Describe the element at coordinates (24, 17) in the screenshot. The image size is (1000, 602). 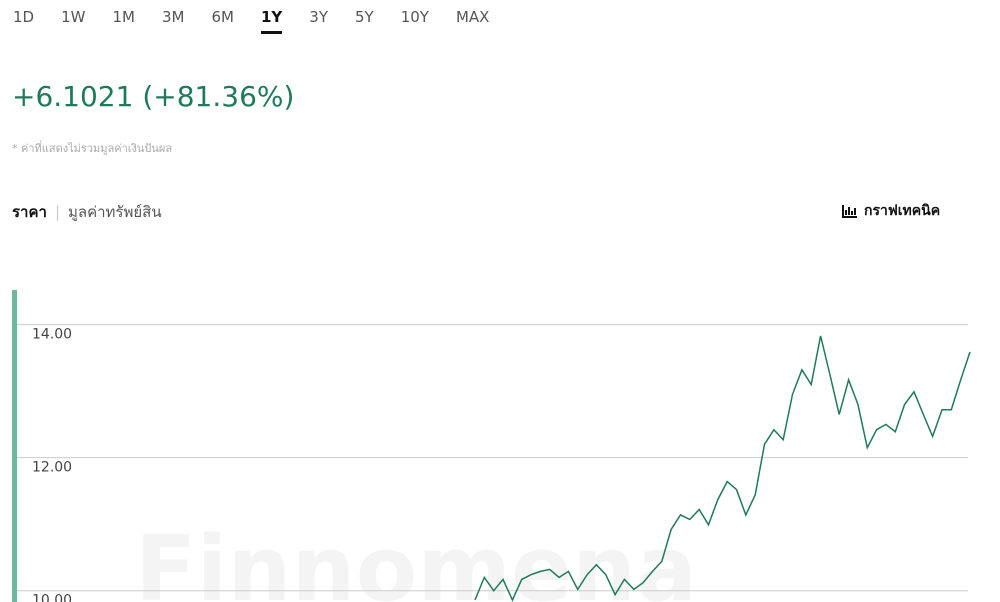
I see `range-tab: 1D` at that location.